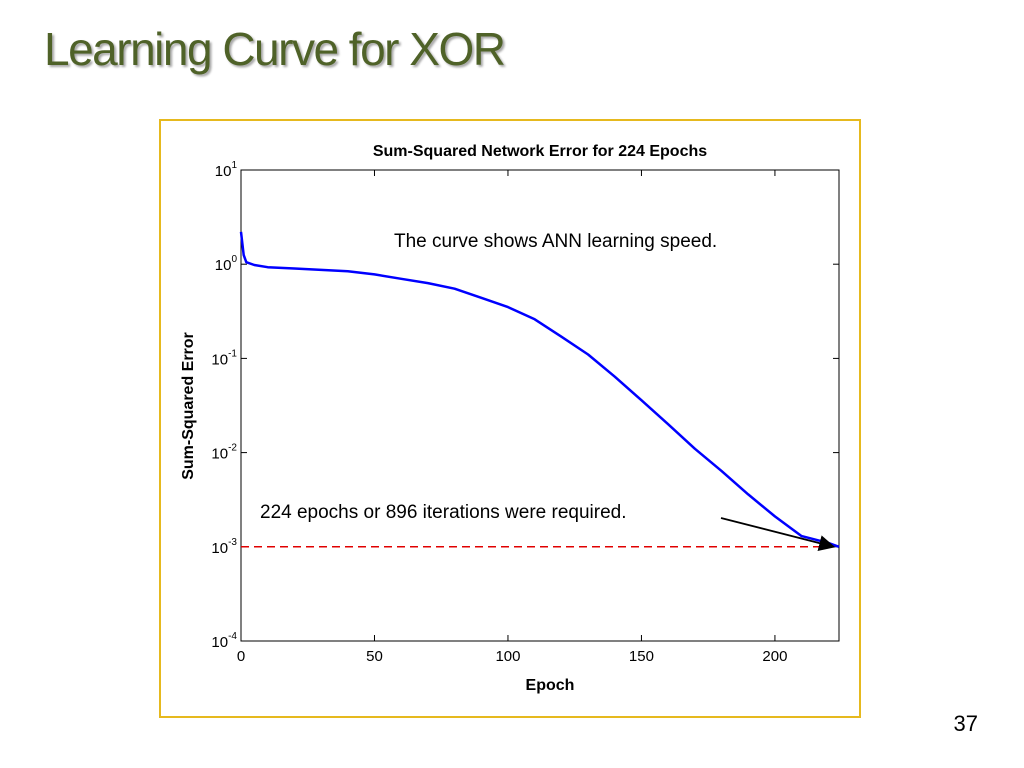 The image size is (1024, 768). I want to click on annotation-arrow, so click(778, 534).